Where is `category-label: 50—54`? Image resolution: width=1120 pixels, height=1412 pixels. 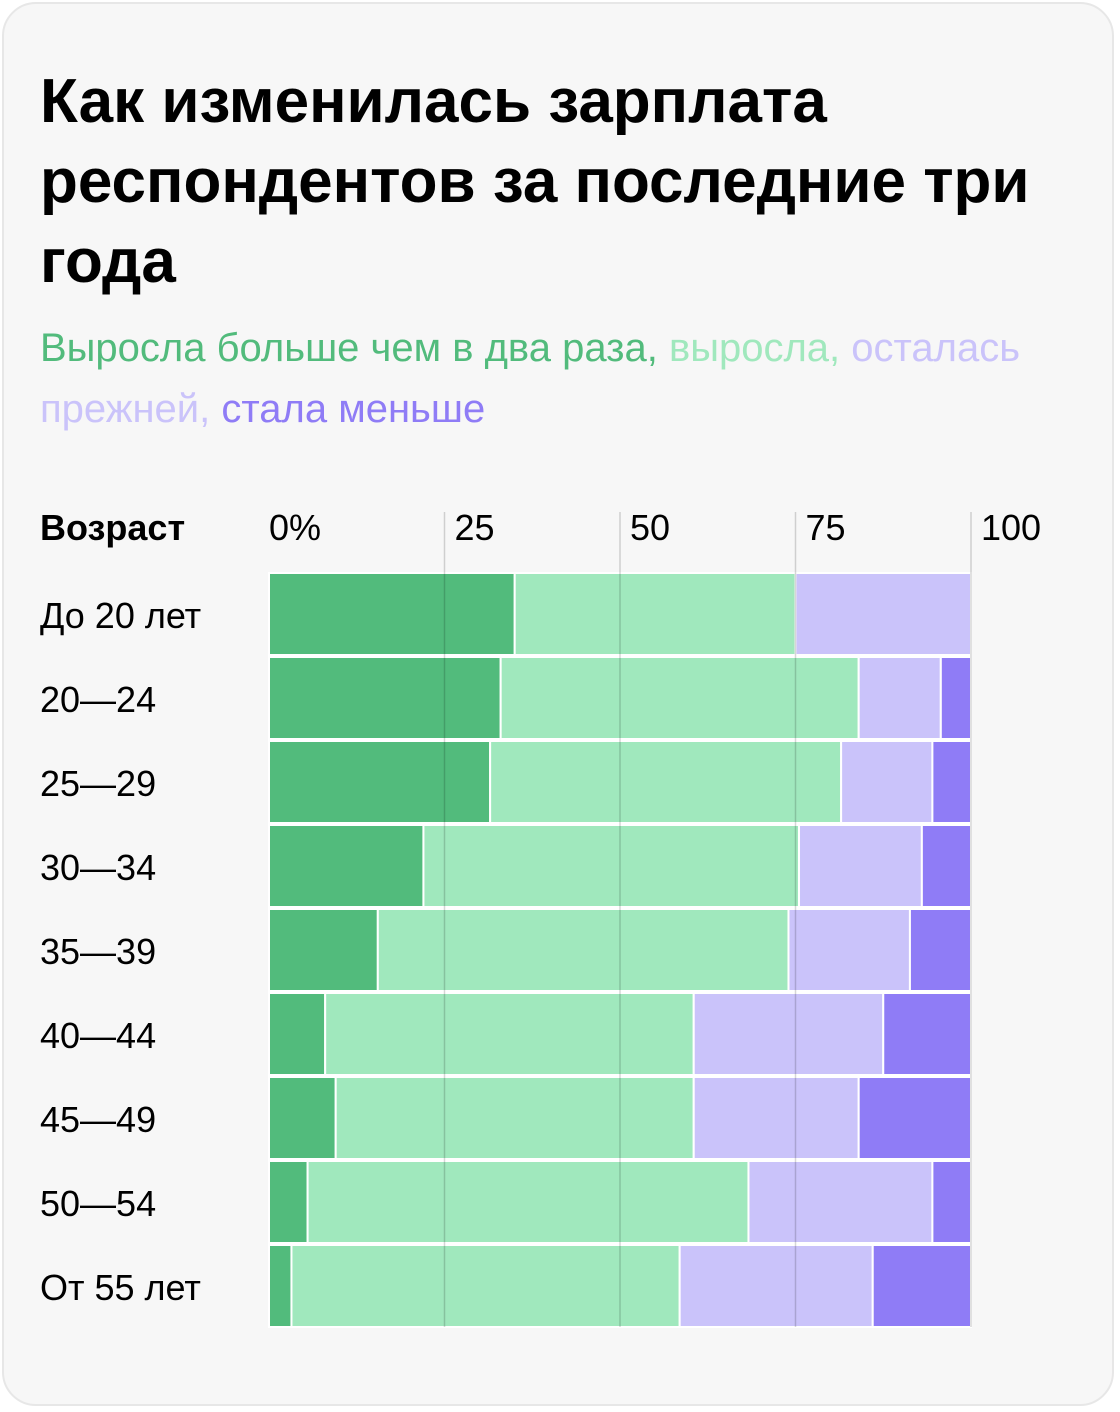
category-label: 50—54 is located at coordinates (98, 1203).